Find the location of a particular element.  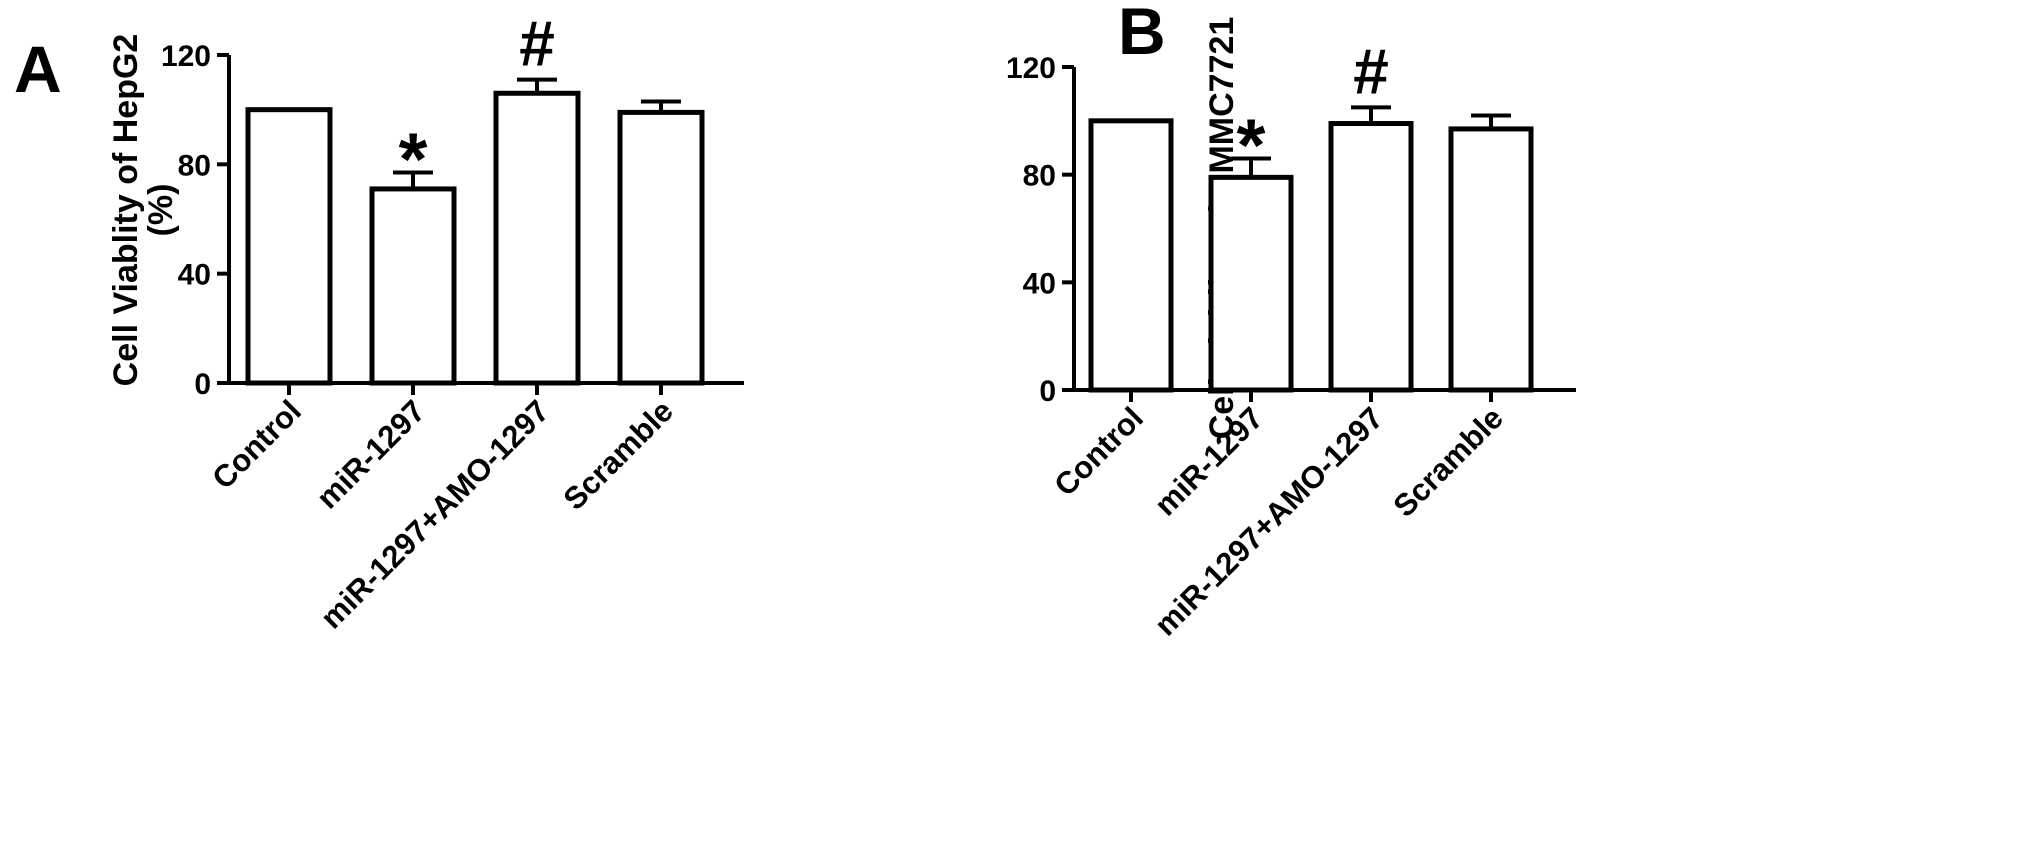

axes is located at coordinates (485, 220).